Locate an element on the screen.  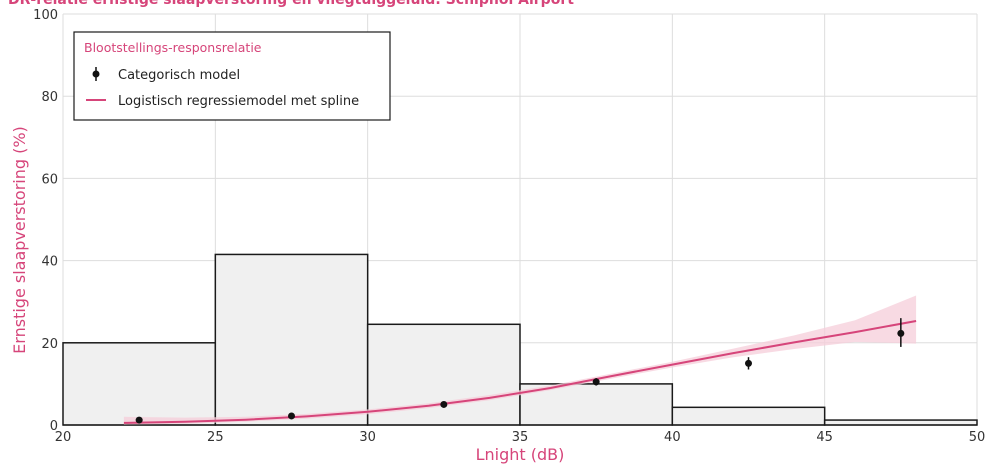
legend-box is located at coordinates (232, 76).